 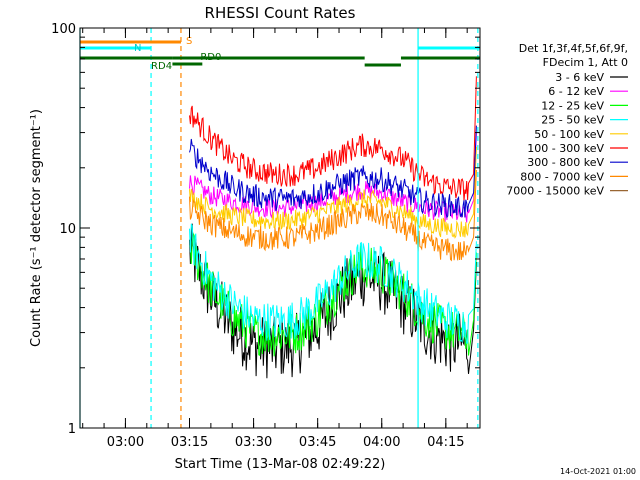 What do you see at coordinates (137, 48) in the screenshot?
I see `state-bar-label: N` at bounding box center [137, 48].